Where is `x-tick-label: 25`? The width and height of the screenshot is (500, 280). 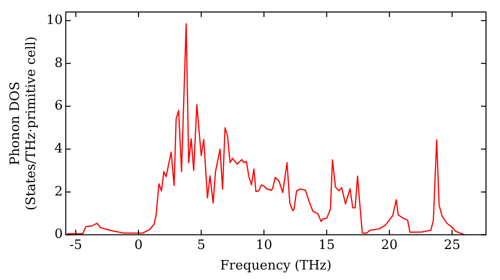
x-tick-label: 25 is located at coordinates (452, 245).